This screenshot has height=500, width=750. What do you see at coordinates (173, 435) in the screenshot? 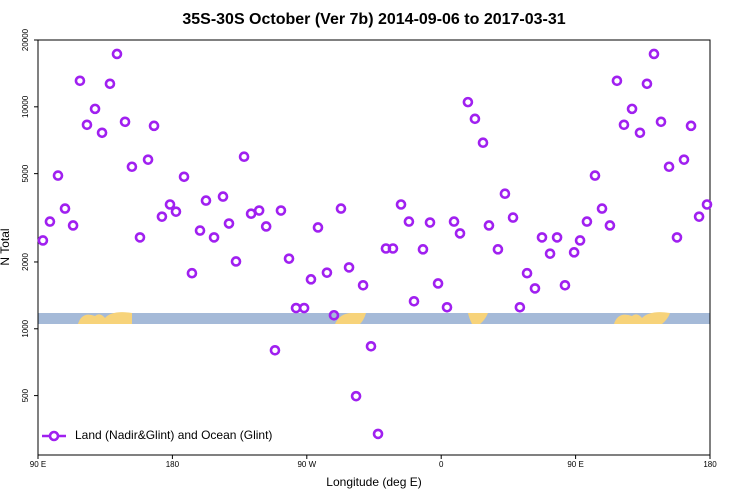
I see `legend-label: Land (Nadir&Glint) and Ocean (Glint)` at bounding box center [173, 435].